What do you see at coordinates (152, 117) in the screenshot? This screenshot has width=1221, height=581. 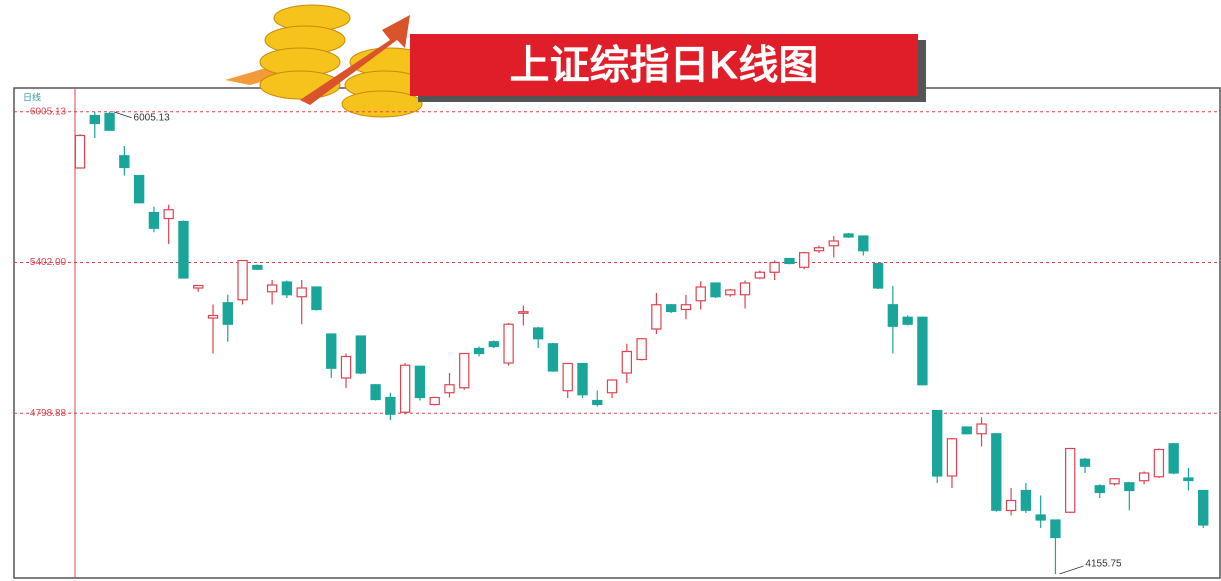 I see `annotation: 6005.13` at bounding box center [152, 117].